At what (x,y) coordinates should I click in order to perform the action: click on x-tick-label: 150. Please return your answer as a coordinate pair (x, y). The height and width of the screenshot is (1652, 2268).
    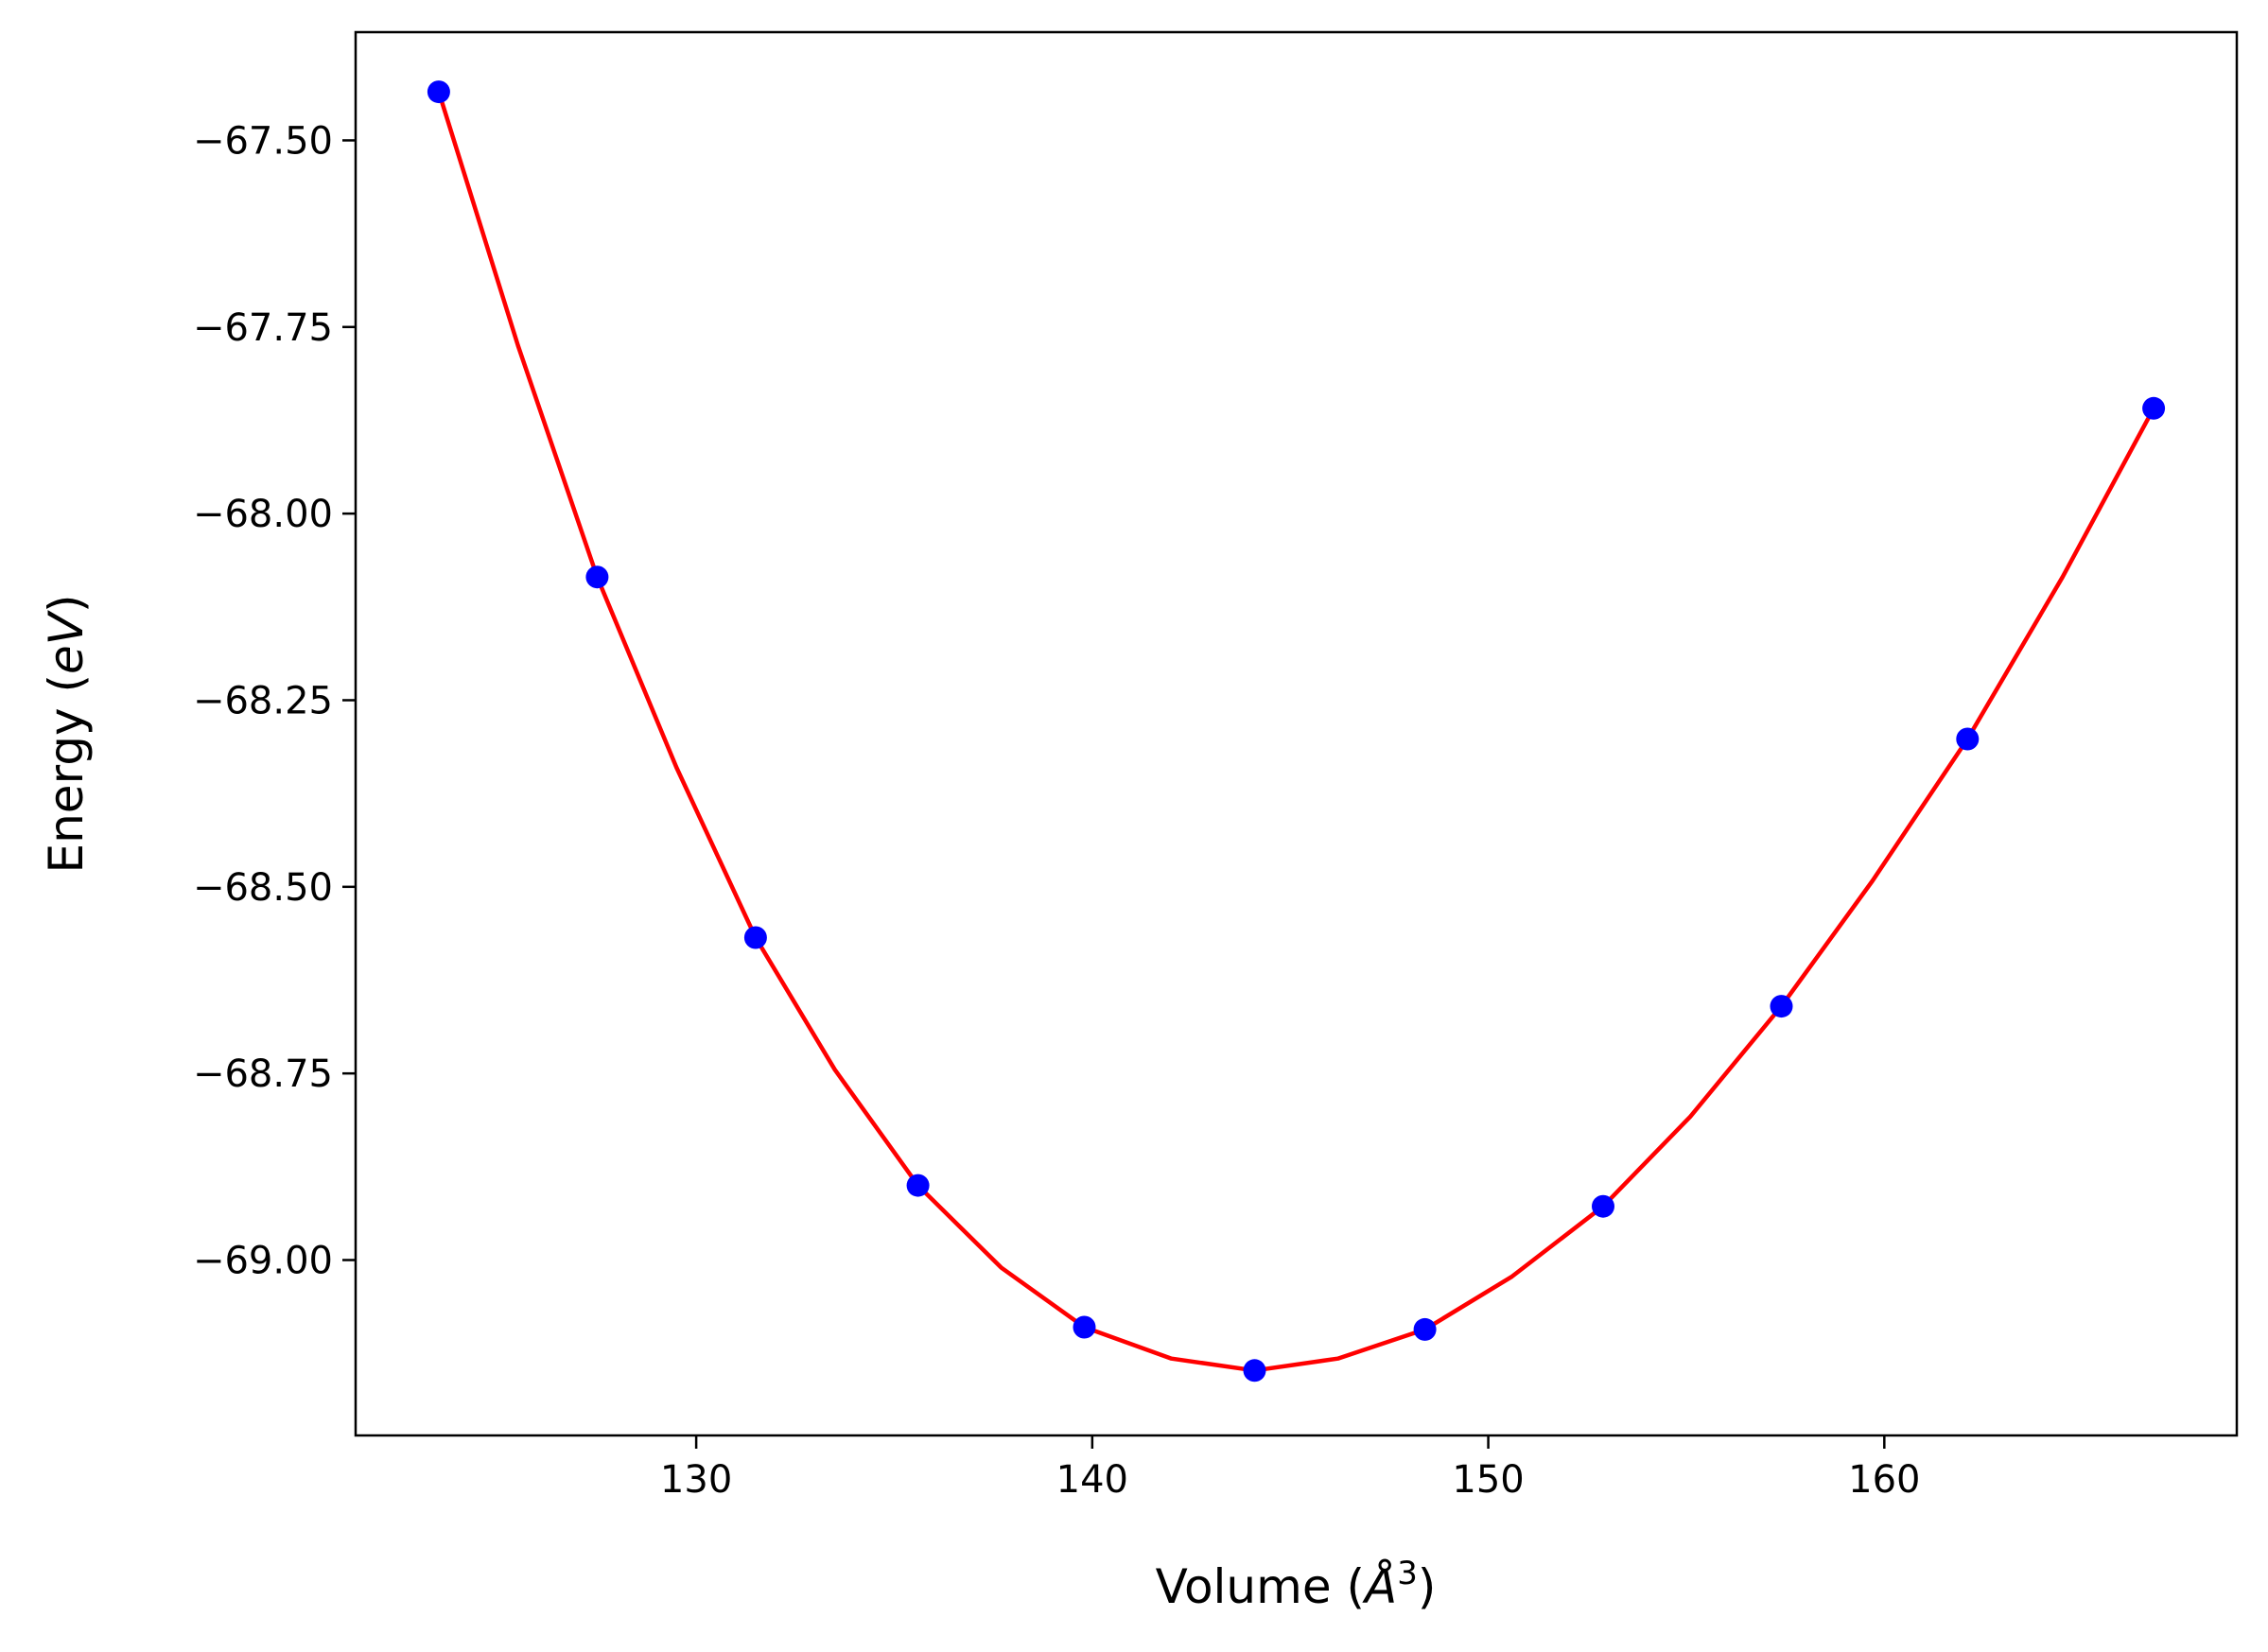
    Looking at the image, I should click on (1488, 1480).